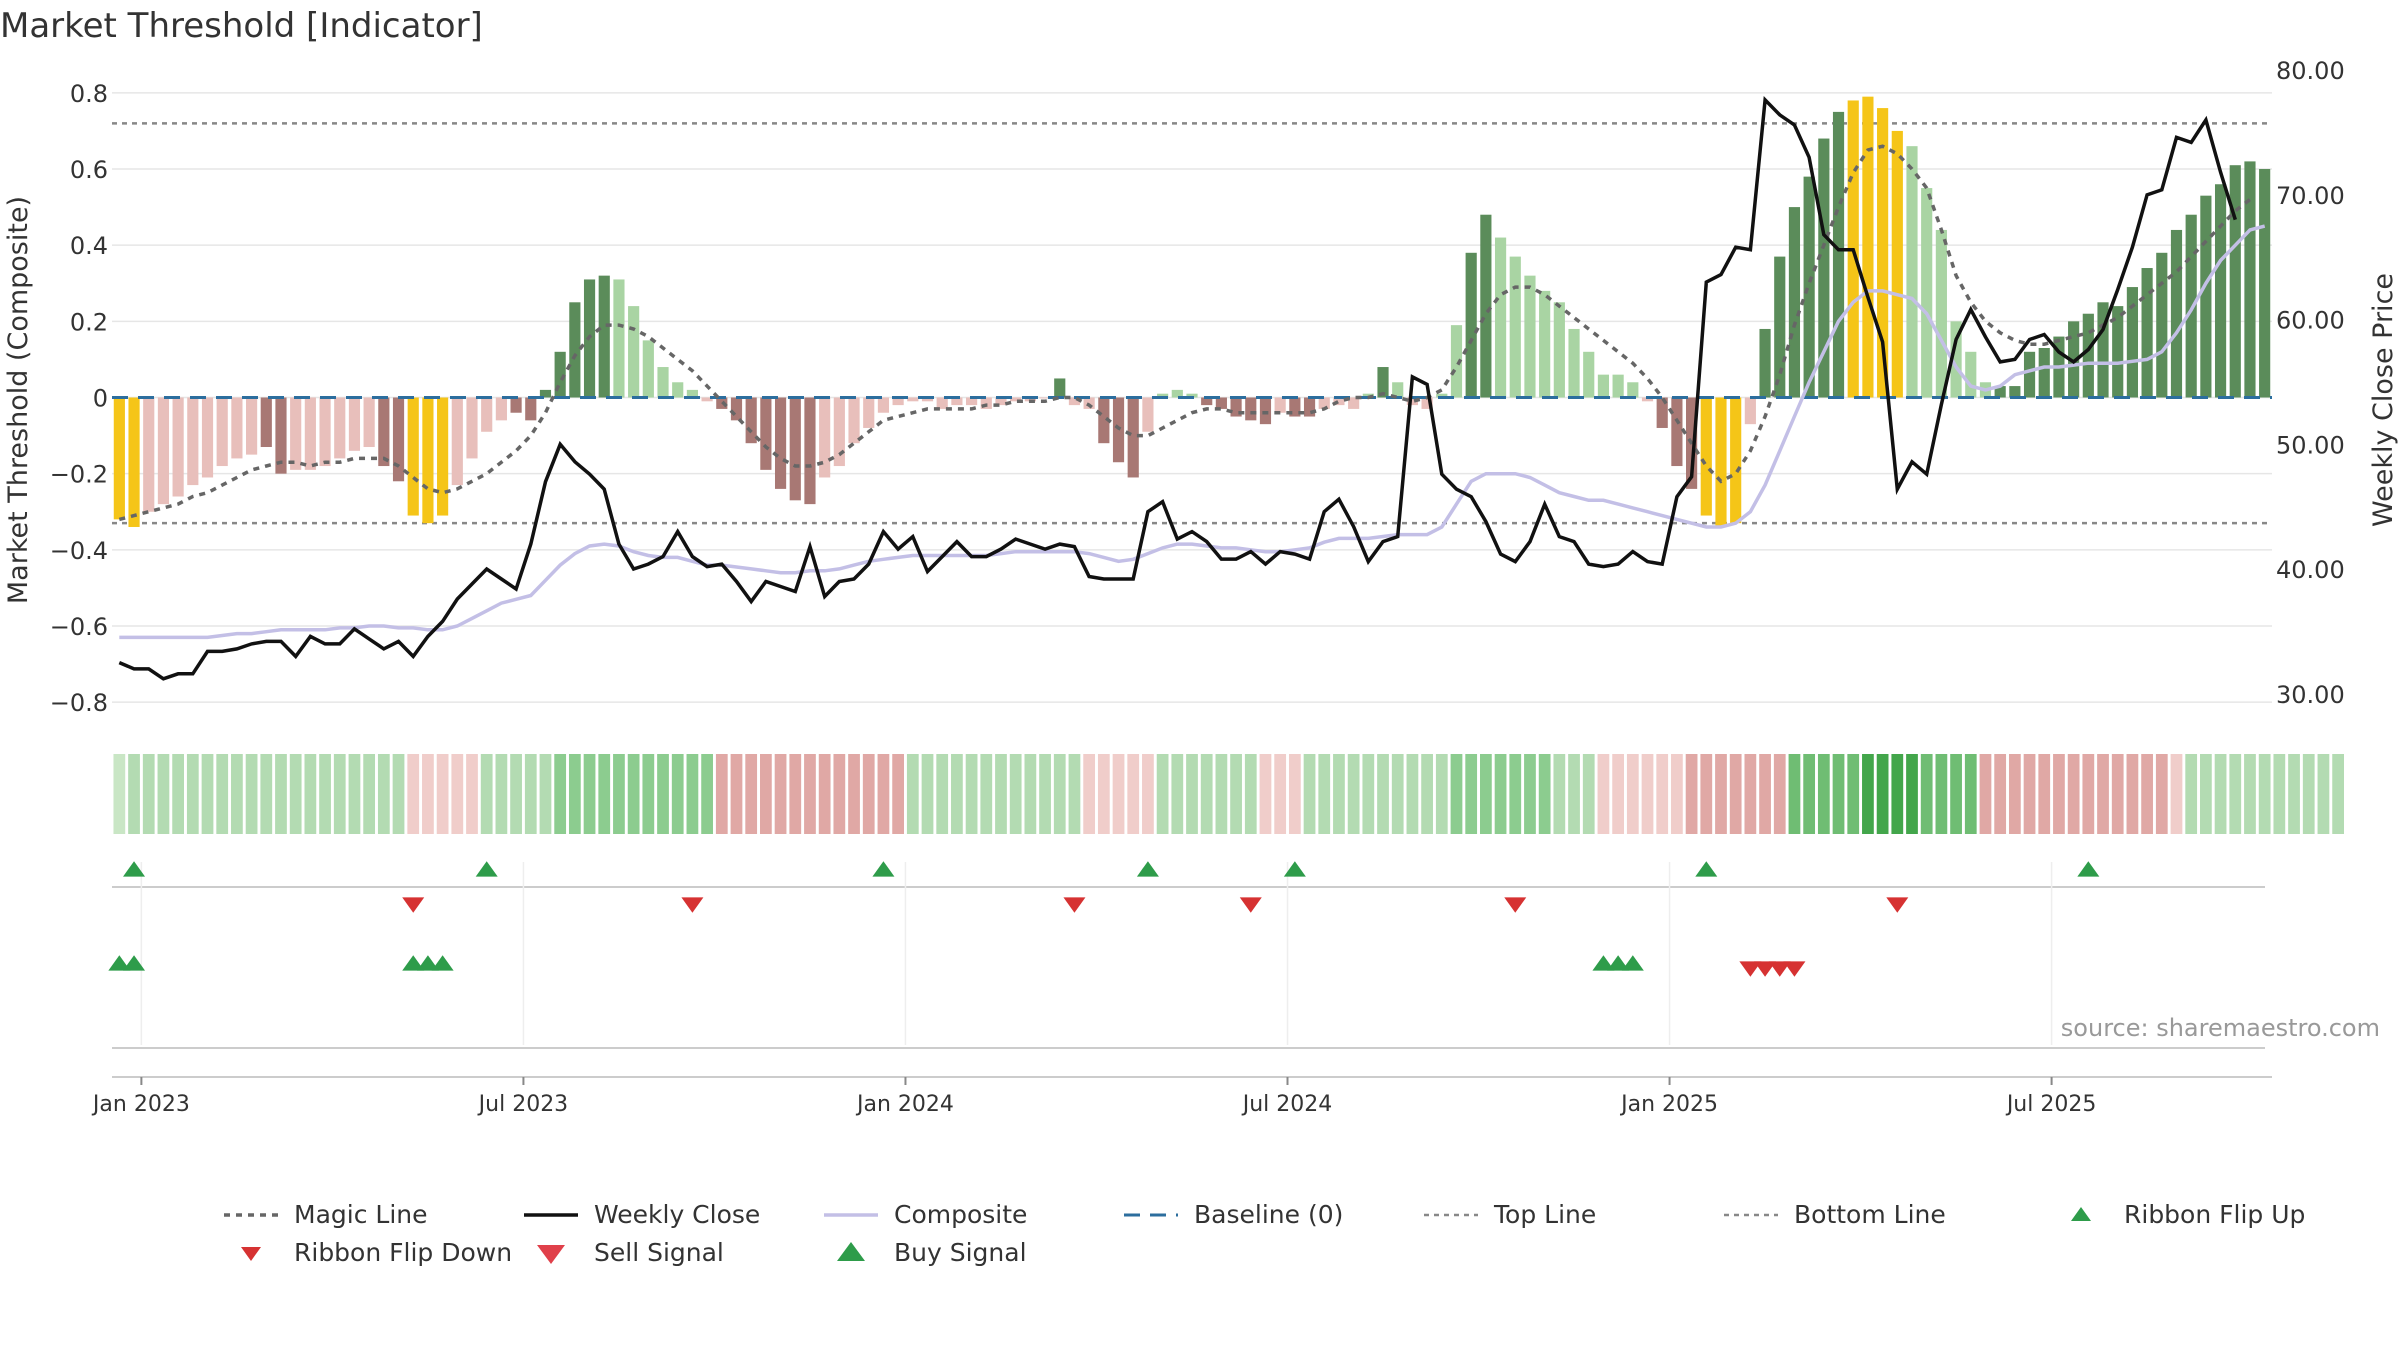 The height and width of the screenshot is (1350, 2400). I want to click on buy-signal-marker, so click(1603, 963).